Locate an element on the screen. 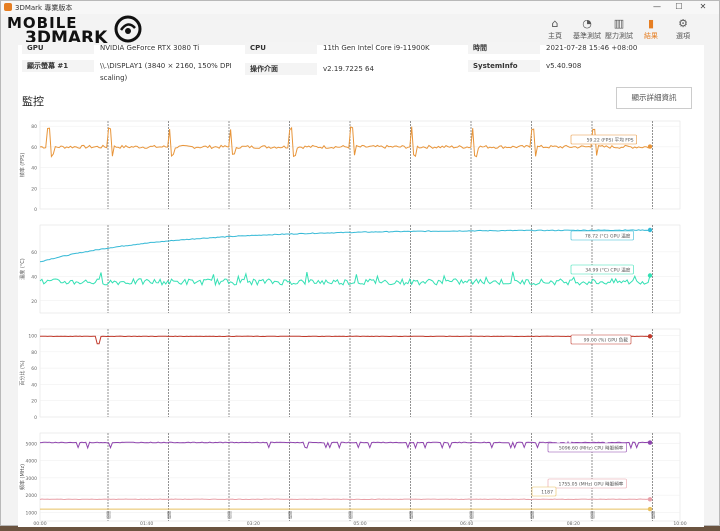  nav-stress-tests: ▥ 壓力測試 is located at coordinates (619, 31).